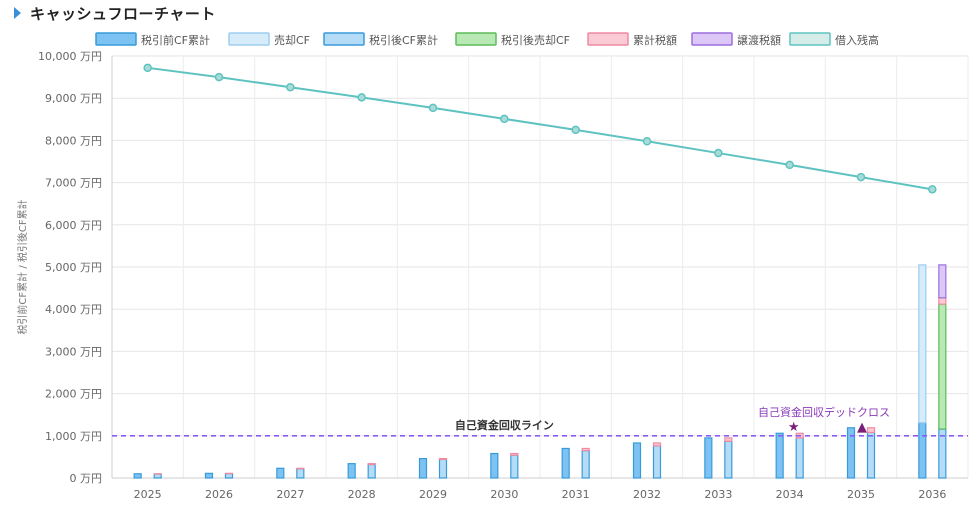 Image resolution: width=977 pixels, height=509 pixels. What do you see at coordinates (655, 40) in the screenshot?
I see `legend-item-label: 累計税額` at bounding box center [655, 40].